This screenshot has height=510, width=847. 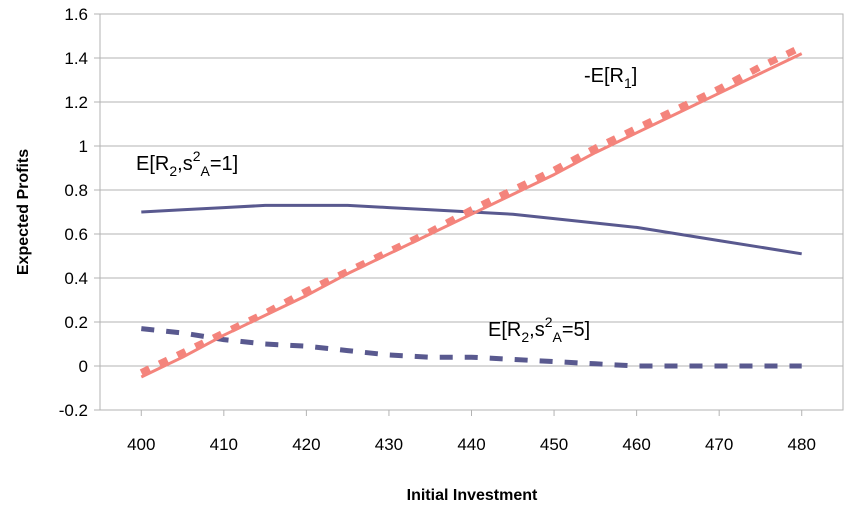 I want to click on x-tick-label: 440, so click(x=471, y=444).